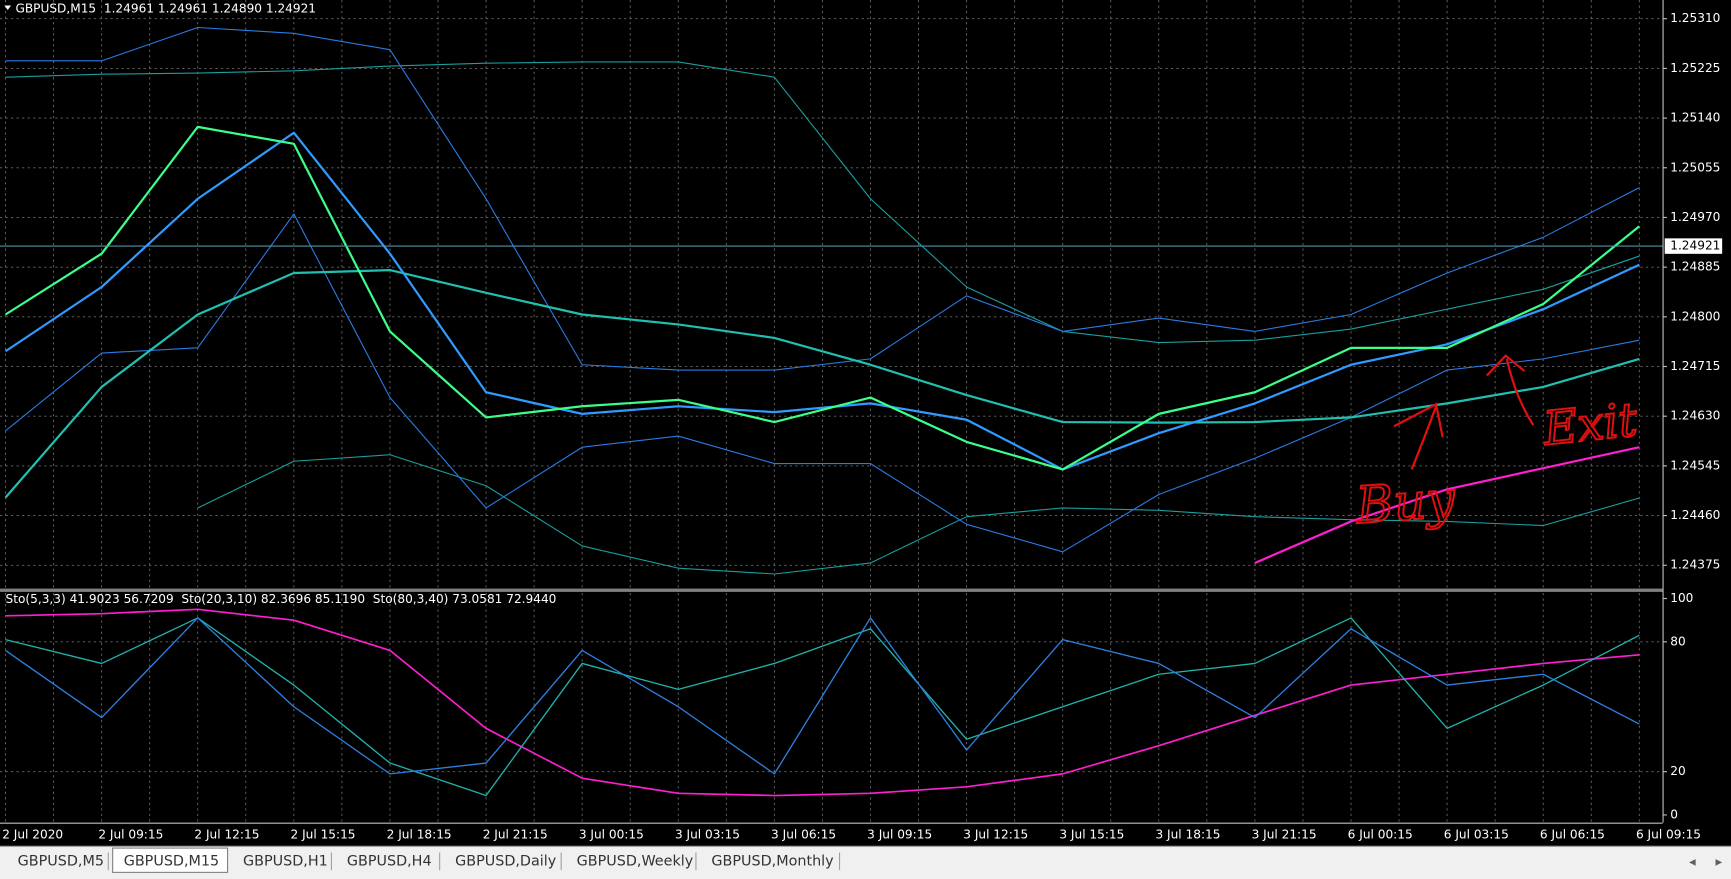 The height and width of the screenshot is (879, 1731). Describe the element at coordinates (1681, 598) in the screenshot. I see `y-tick-label: 100` at that location.